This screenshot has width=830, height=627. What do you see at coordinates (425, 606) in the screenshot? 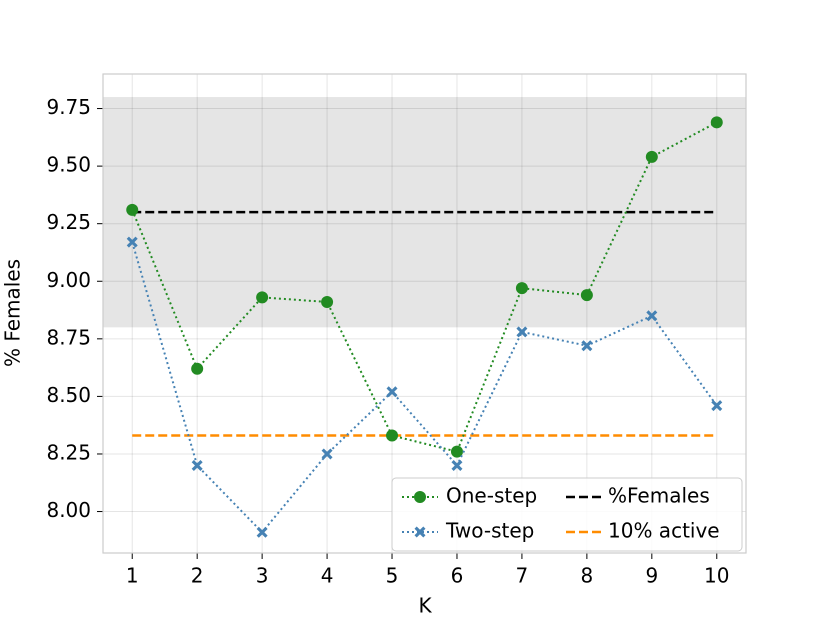
I see `x-axis-label: K` at bounding box center [425, 606].